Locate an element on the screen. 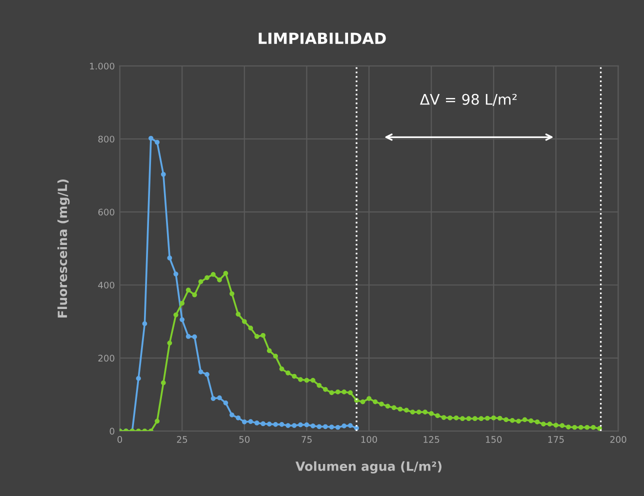 Image resolution: width=644 pixels, height=496 pixels. y-tick-label: 600 is located at coordinates (106, 212).